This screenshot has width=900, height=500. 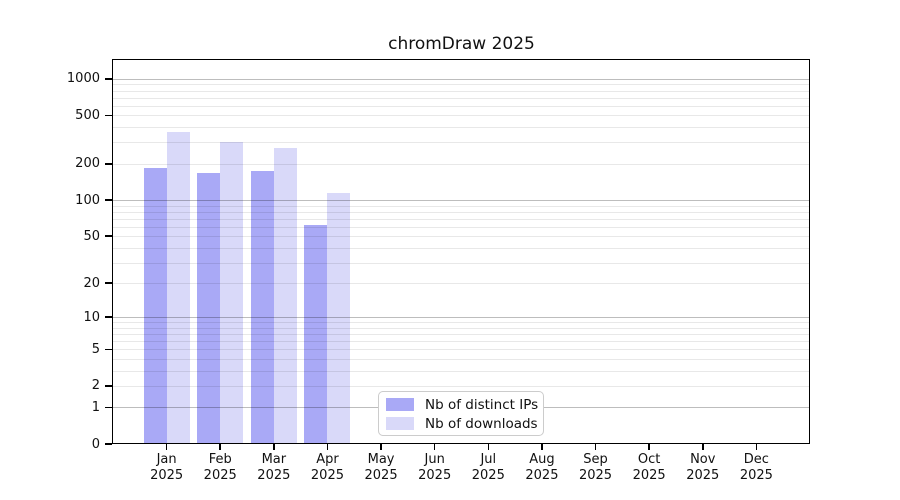 What do you see at coordinates (91, 317) in the screenshot?
I see `y-tick-label: 10` at bounding box center [91, 317].